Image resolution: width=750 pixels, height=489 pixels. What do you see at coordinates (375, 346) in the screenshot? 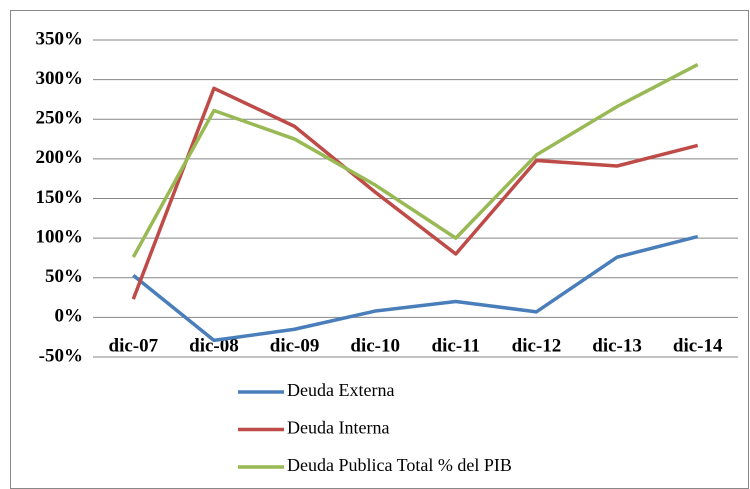
I see `x-tick-label: dic-10` at bounding box center [375, 346].